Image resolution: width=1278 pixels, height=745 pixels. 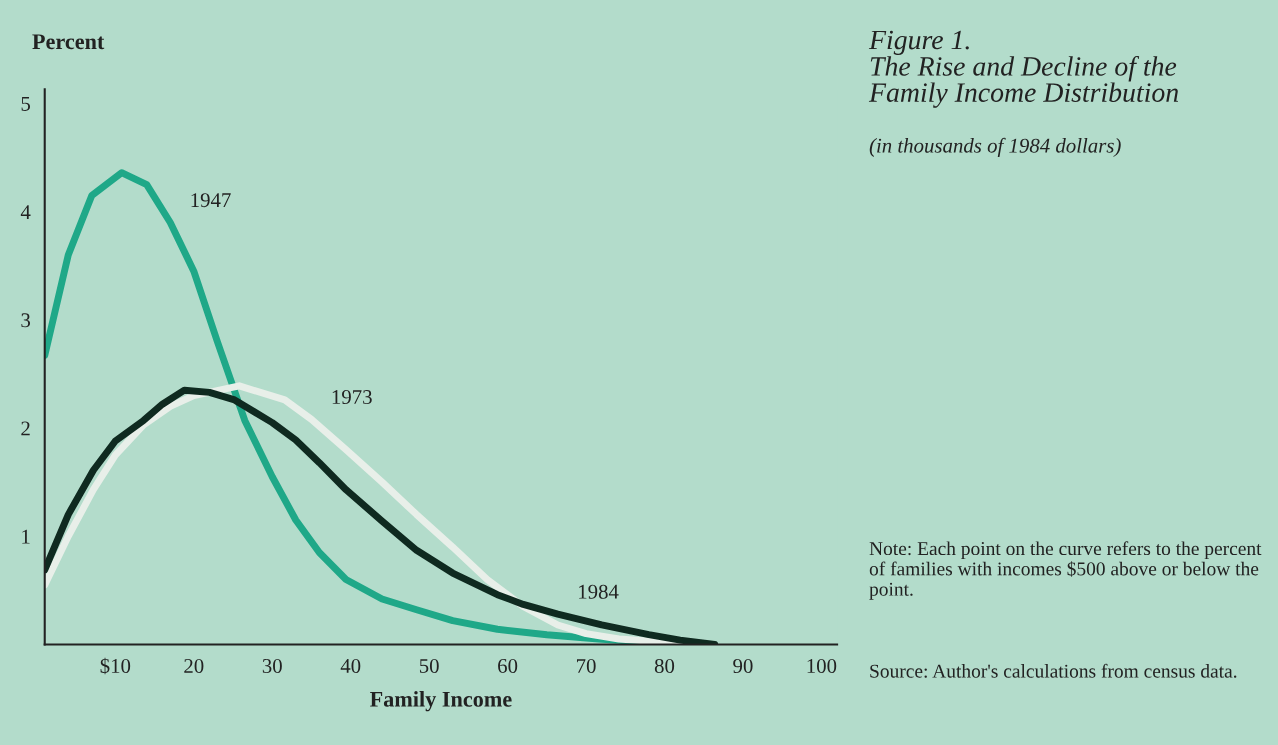 I want to click on x-tick-label: $10, so click(x=115, y=666).